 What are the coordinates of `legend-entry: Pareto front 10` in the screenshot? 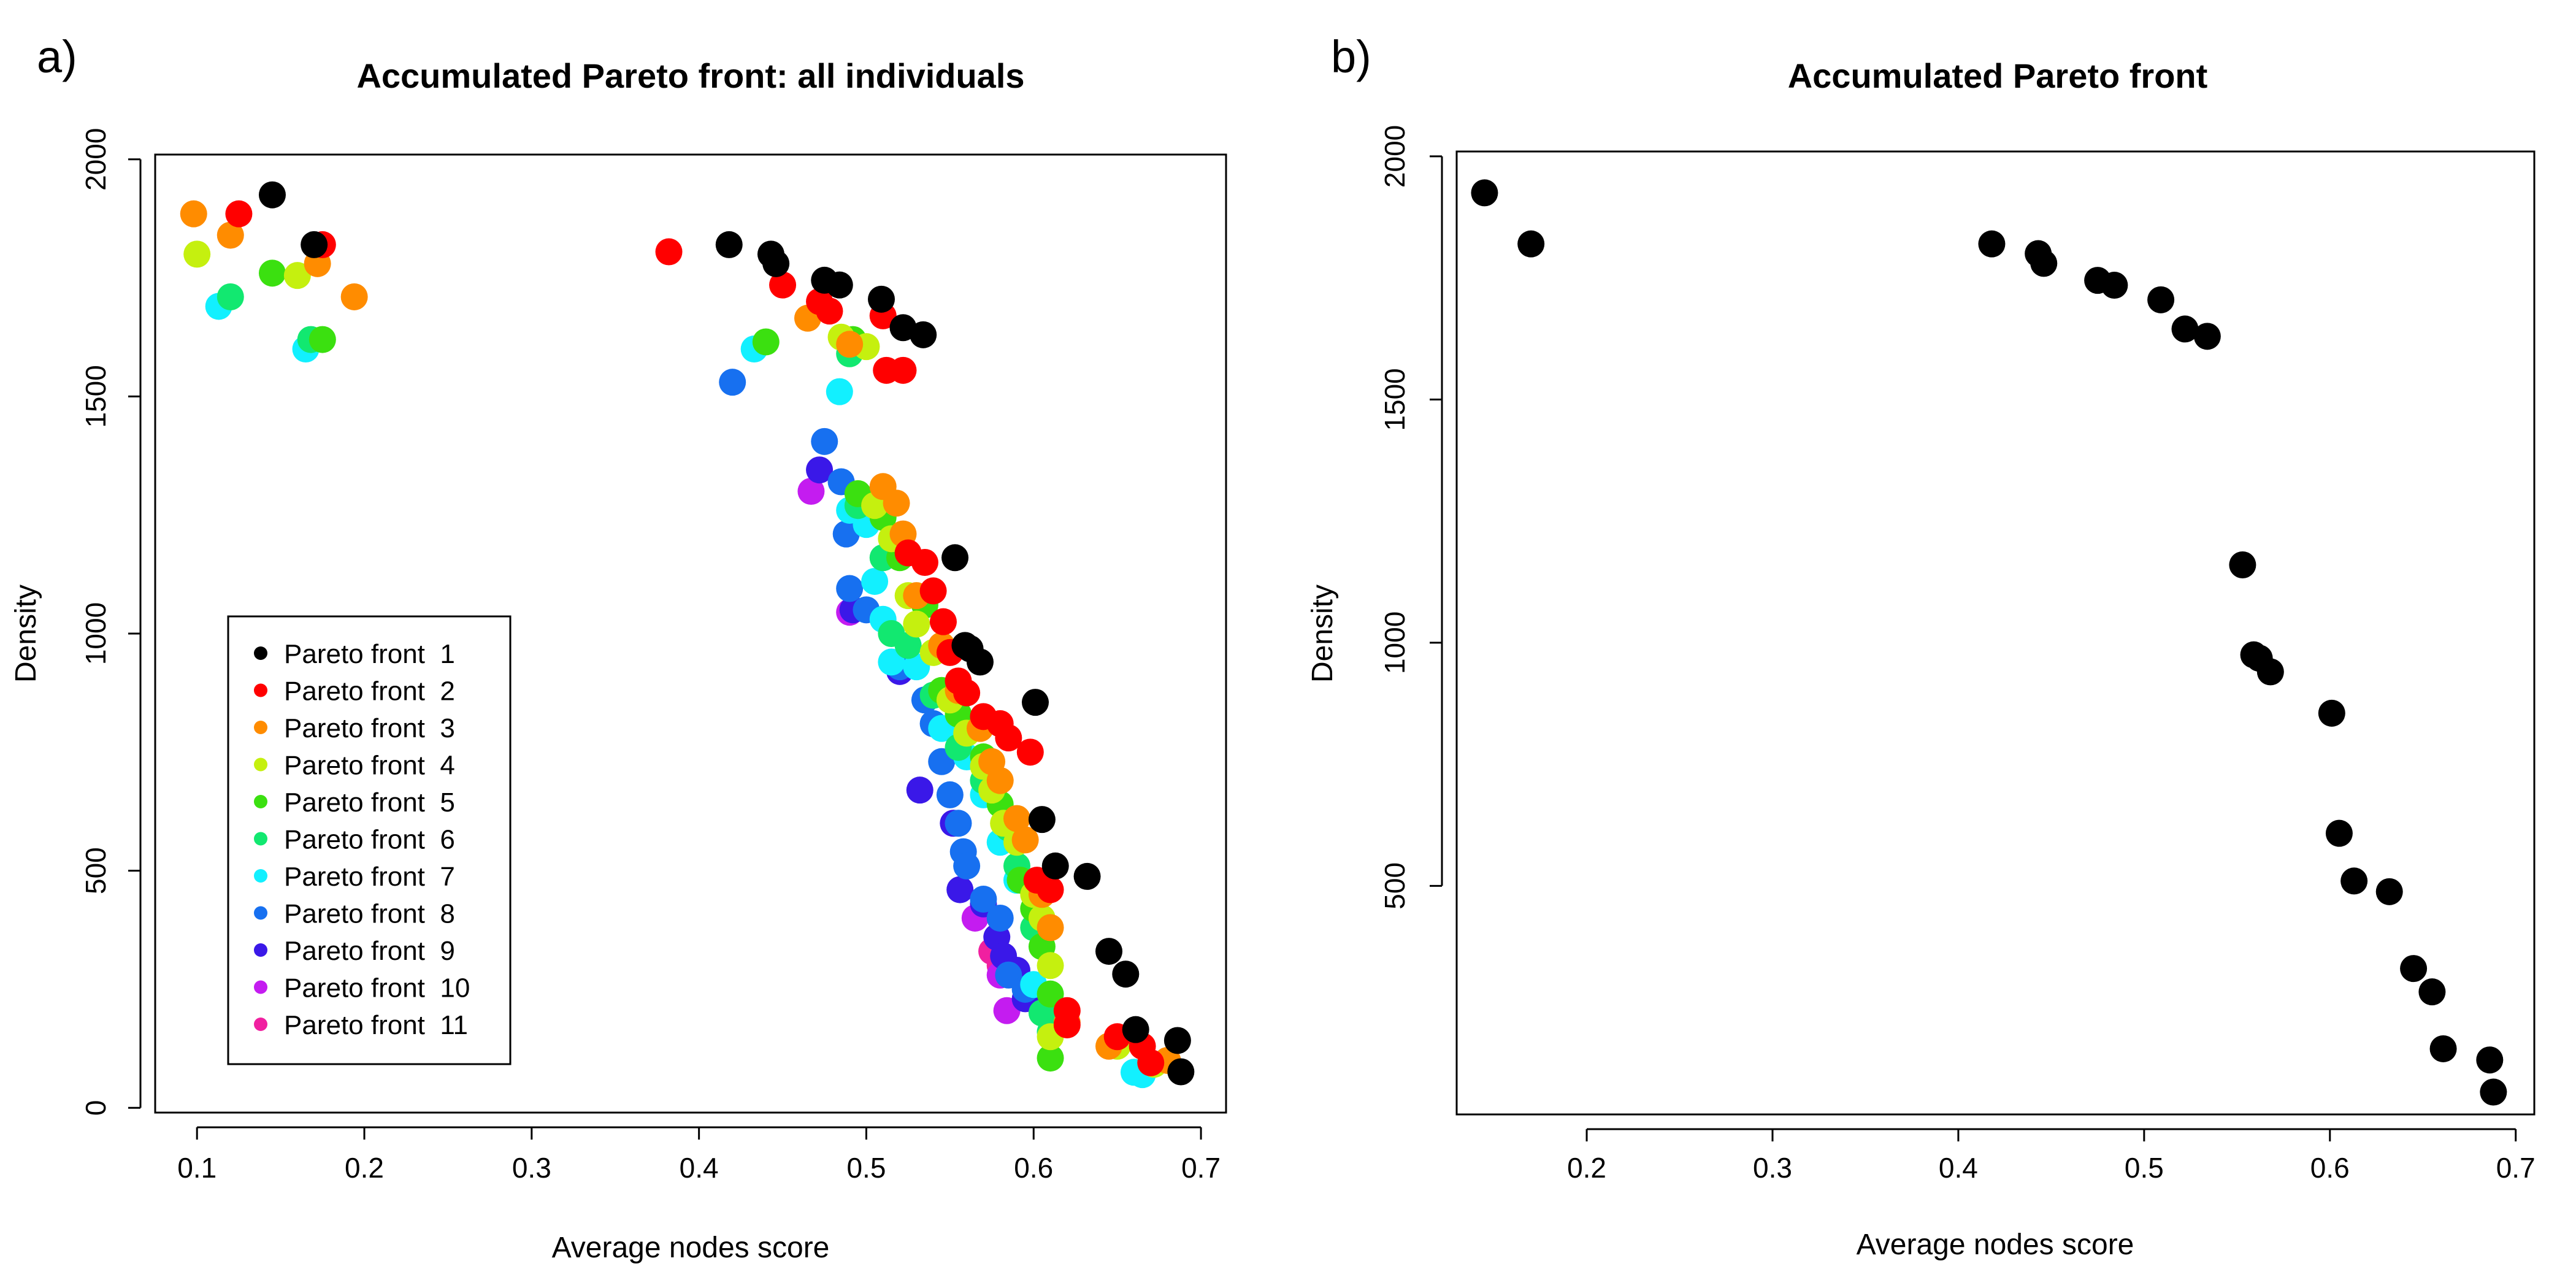 It's located at (377, 988).